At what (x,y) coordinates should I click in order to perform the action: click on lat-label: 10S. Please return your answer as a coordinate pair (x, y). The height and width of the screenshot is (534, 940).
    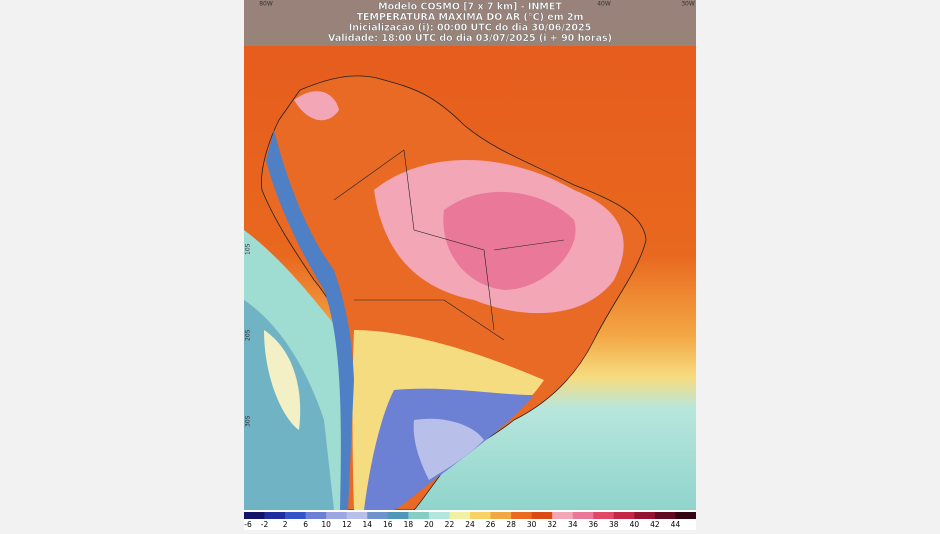
    Looking at the image, I should click on (248, 249).